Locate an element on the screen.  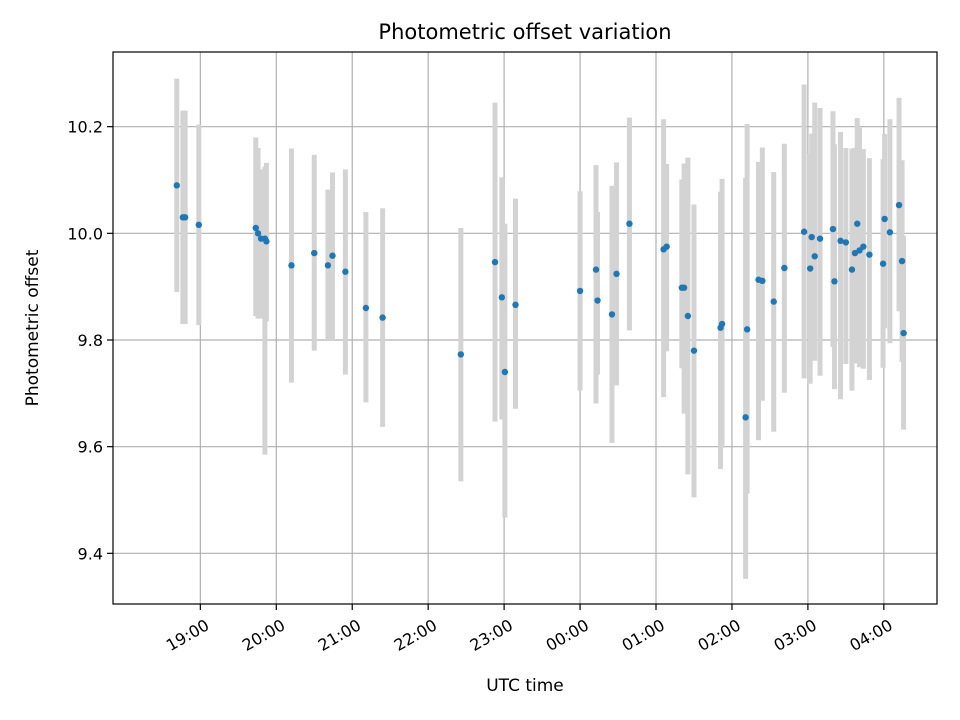
y-tick-label: 9.6 is located at coordinates (90, 447).